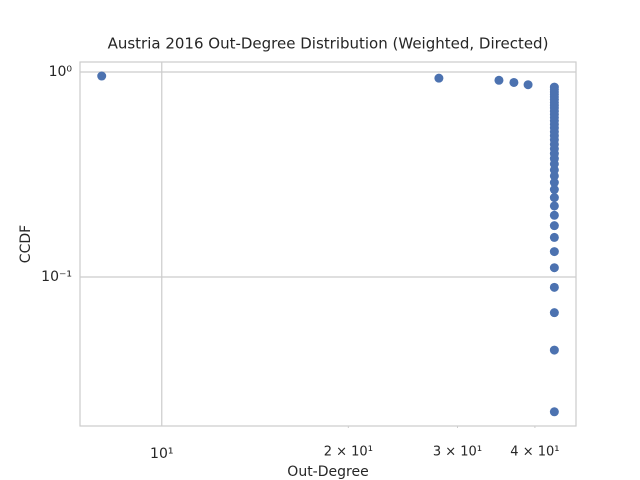 Image resolution: width=640 pixels, height=480 pixels. Describe the element at coordinates (534, 452) in the screenshot. I see `x-minor-tick-label: 4 × 10¹` at that location.